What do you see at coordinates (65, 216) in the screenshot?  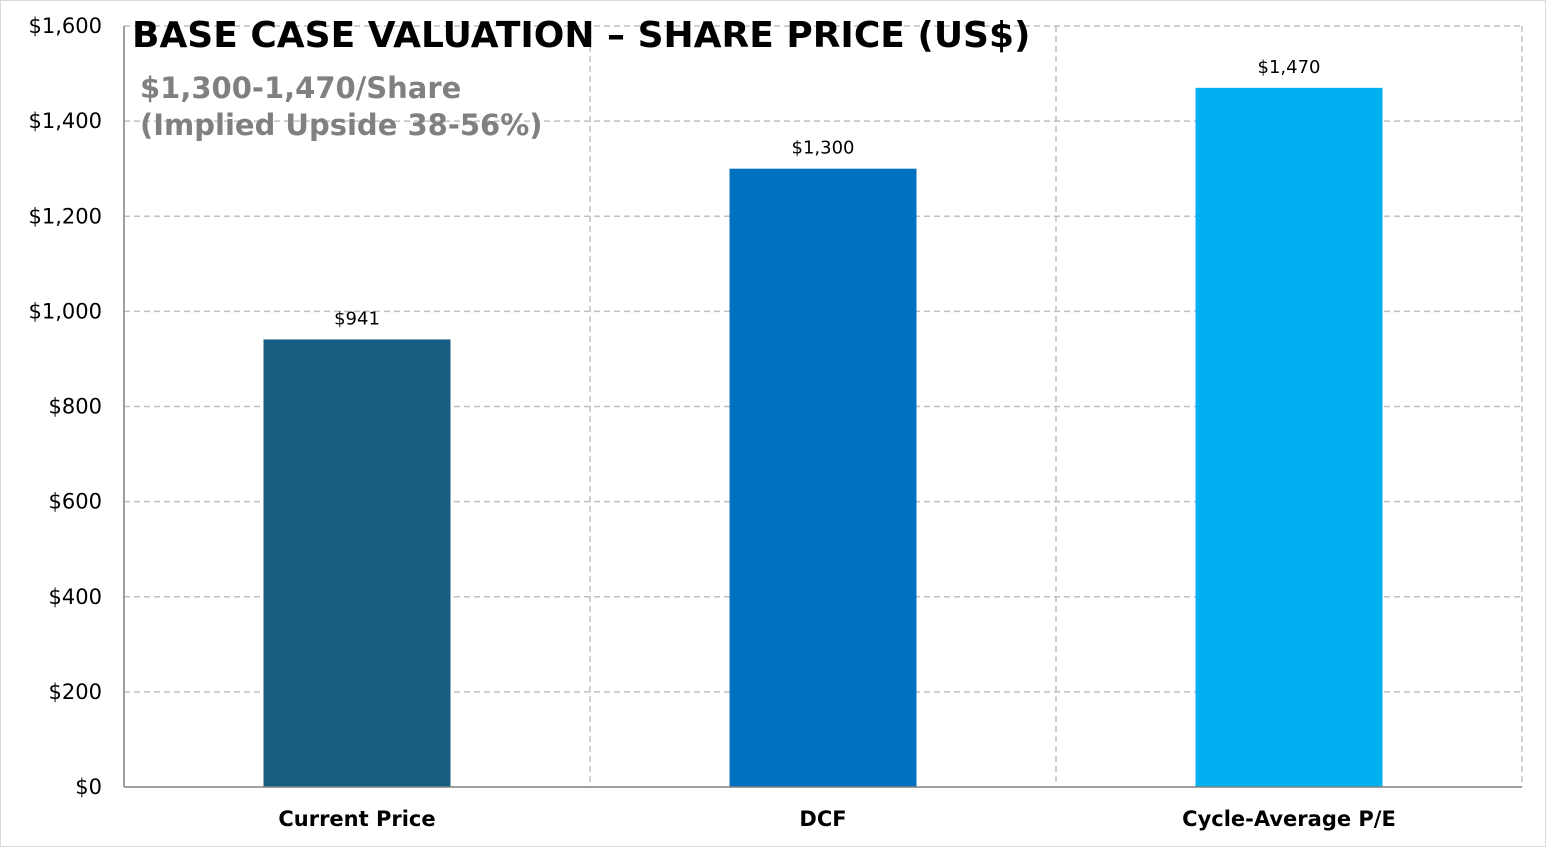 I see `y-tick-label: $1,200` at bounding box center [65, 216].